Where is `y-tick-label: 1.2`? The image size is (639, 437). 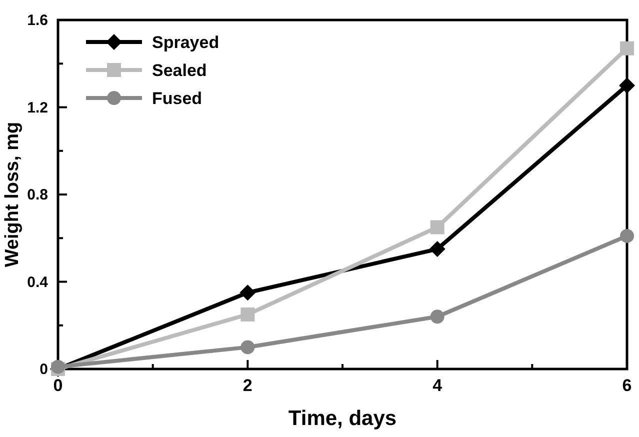
y-tick-label: 1.2 is located at coordinates (37, 107).